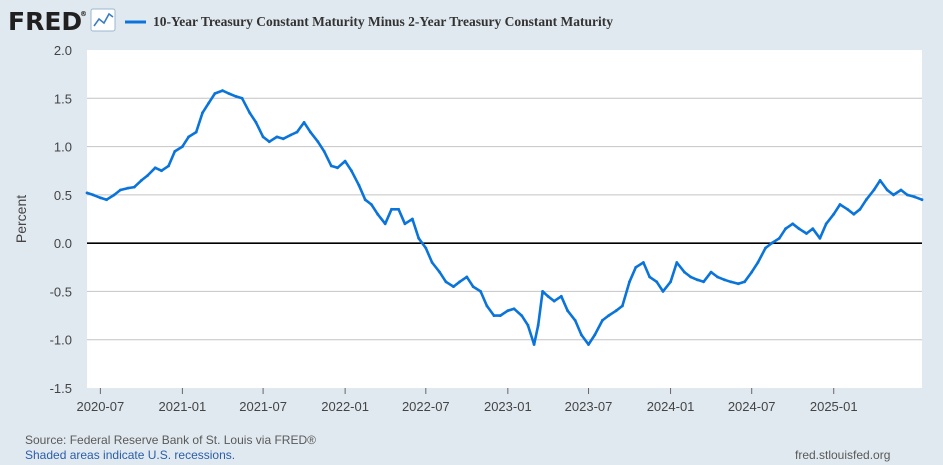 The width and height of the screenshot is (943, 465). What do you see at coordinates (508, 406) in the screenshot?
I see `x-tick-label: 2023-01` at bounding box center [508, 406].